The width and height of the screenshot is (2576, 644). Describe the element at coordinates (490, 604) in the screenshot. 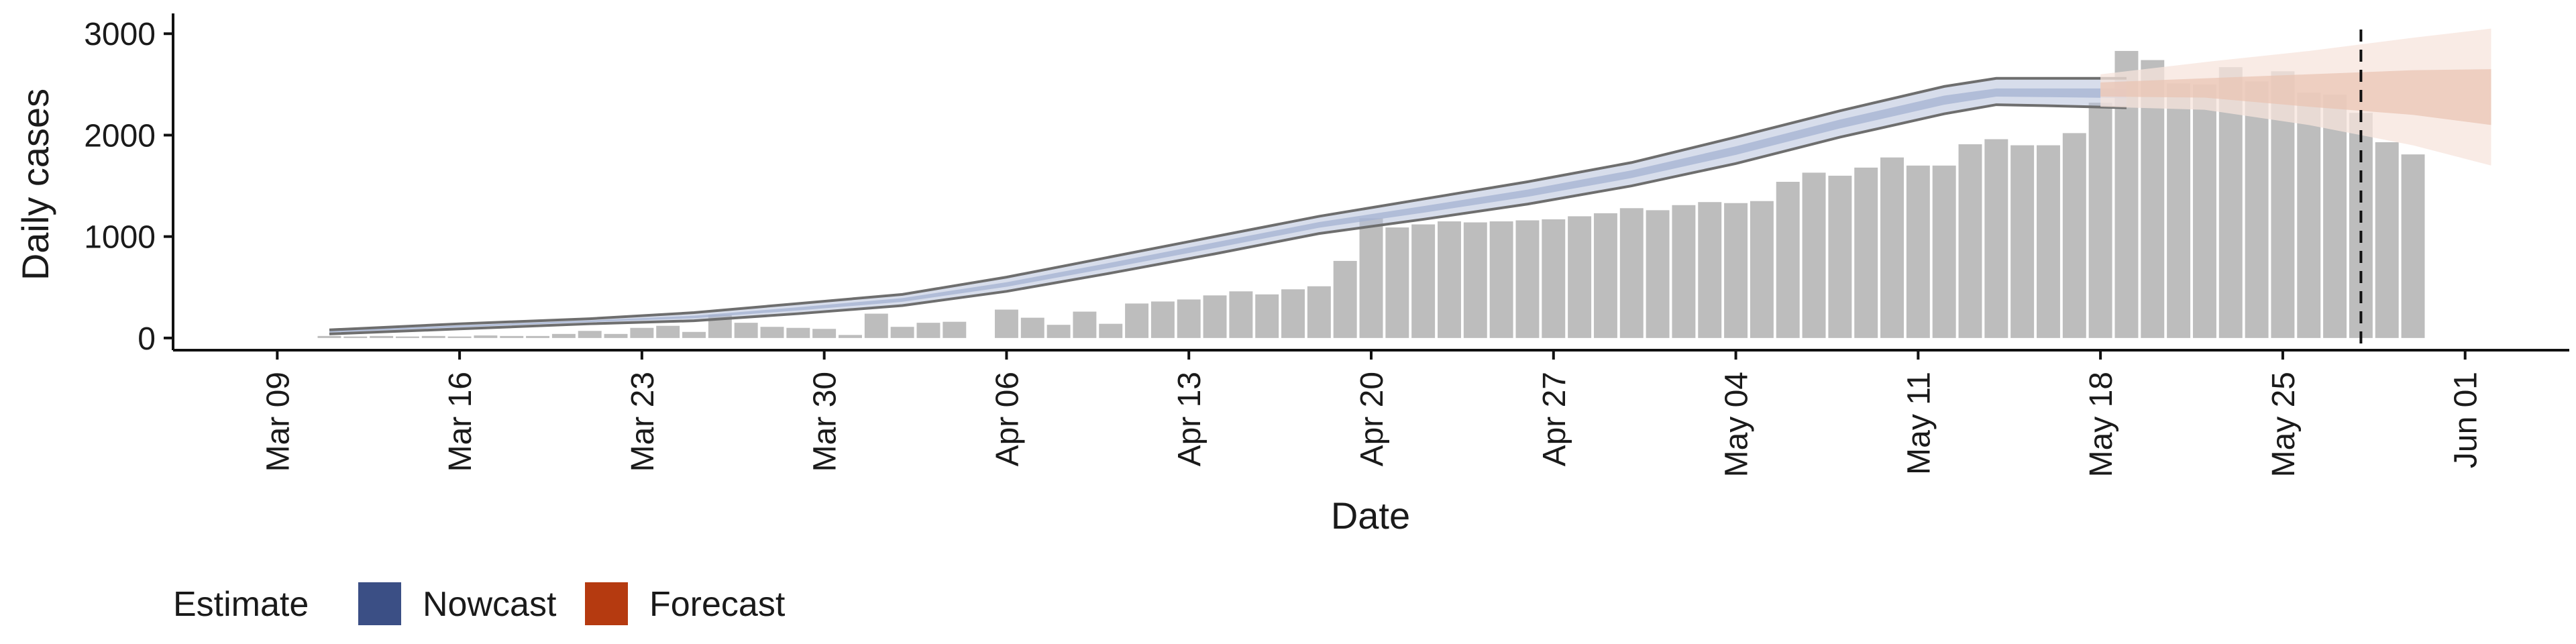

I see `legend-label-nowcast: Nowcast` at that location.